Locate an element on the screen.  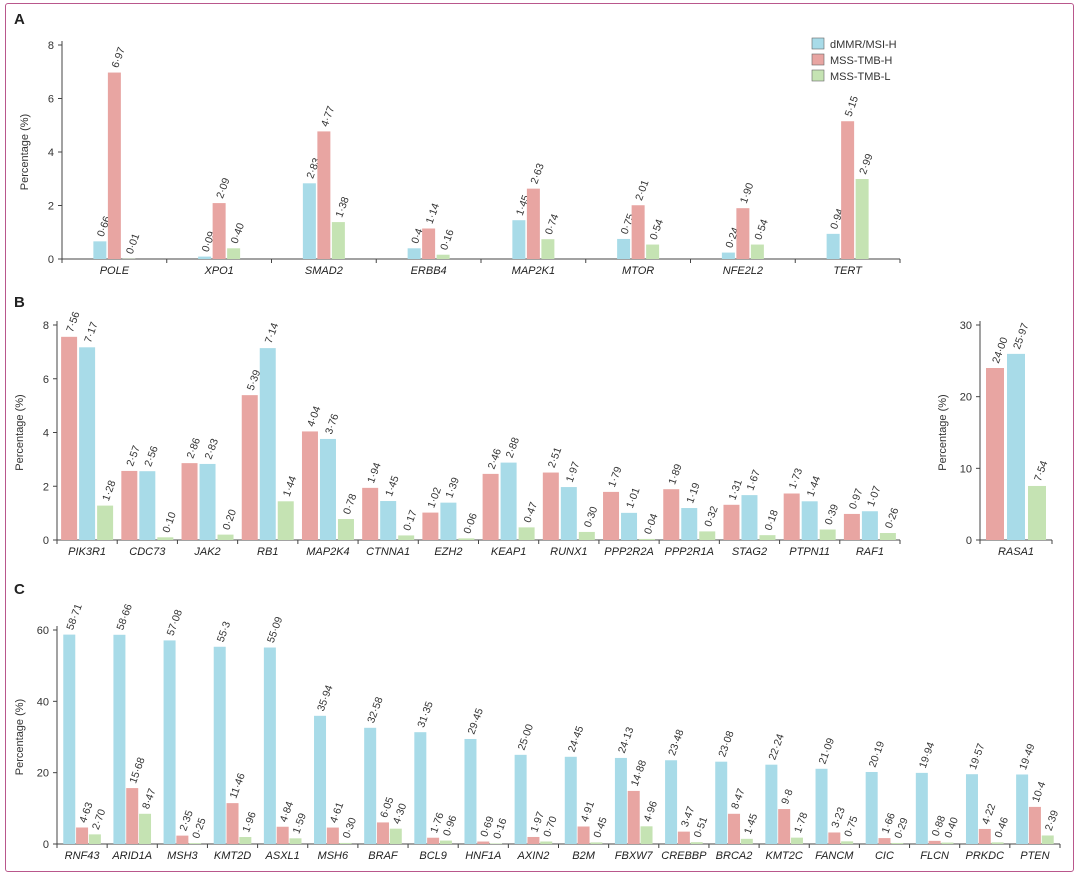
data-label: 23·08 is located at coordinates (726, 743).